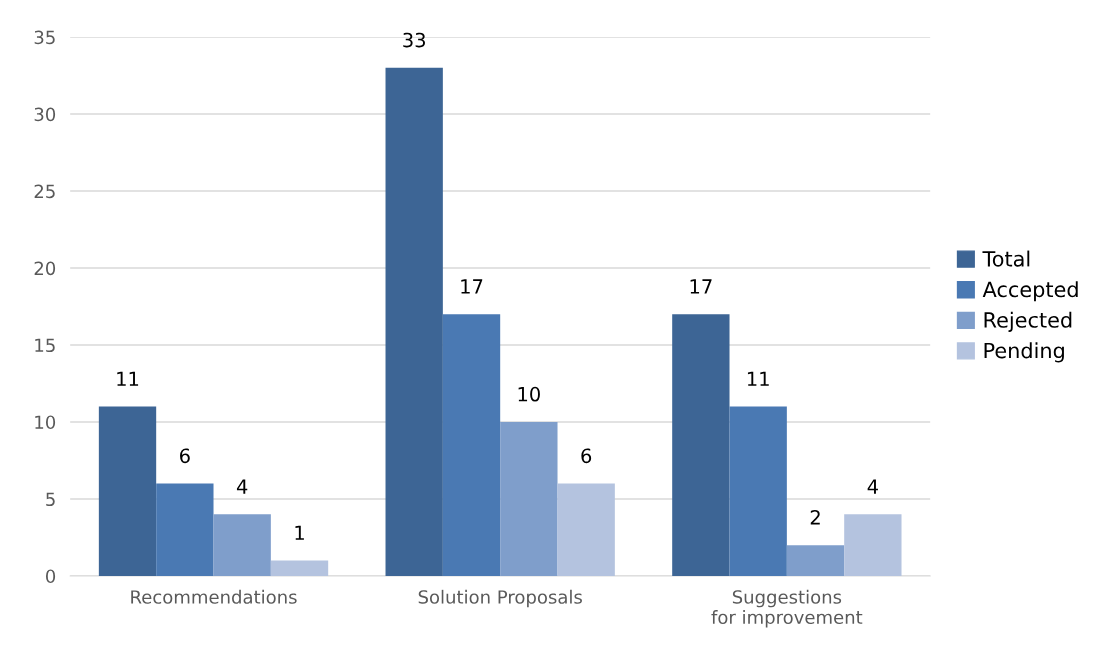  Describe the element at coordinates (44, 191) in the screenshot. I see `y-tick-label: 25` at that location.